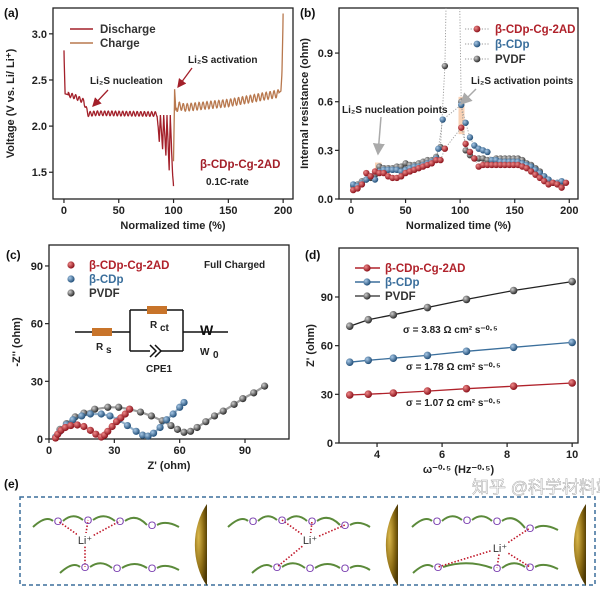 The image size is (600, 590). Describe the element at coordinates (460, 211) in the screenshot. I see `x-tick-label: 100` at that location.